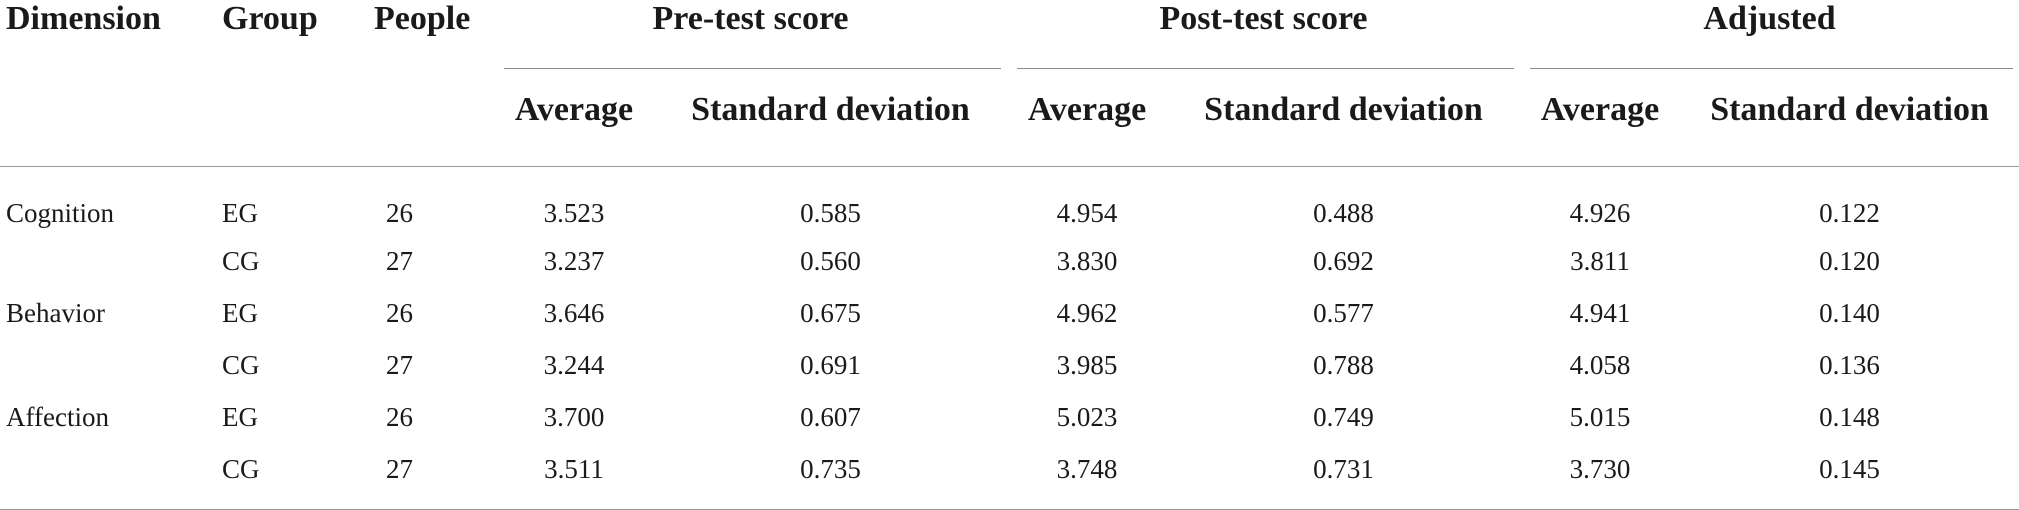 This screenshot has width=2019, height=510. Describe the element at coordinates (1849, 468) in the screenshot. I see `cell-adj-std-dev: 0.145` at that location.